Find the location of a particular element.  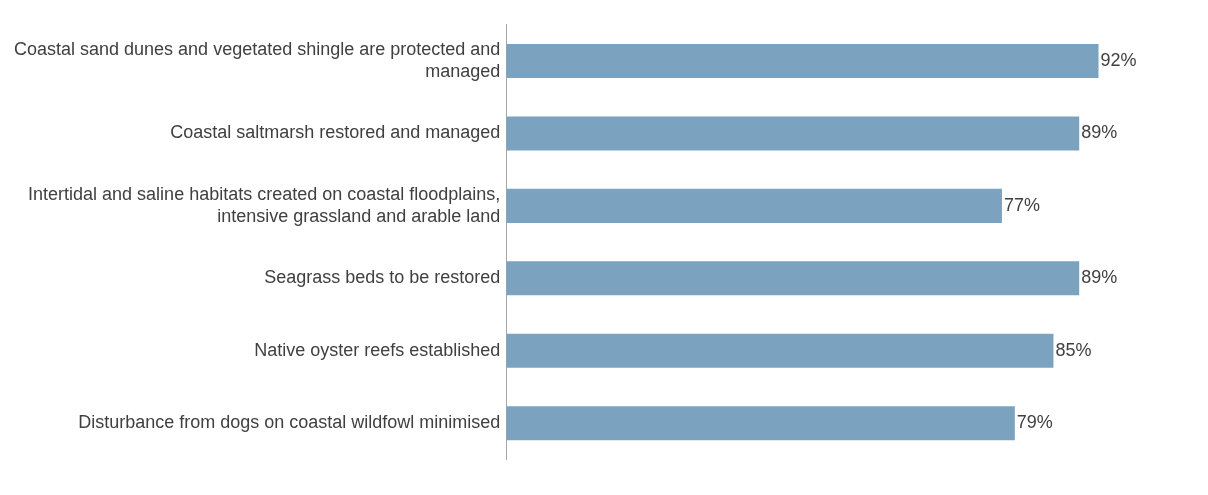

y-tick-label: Coastal sand dunes and vegetated shingle are protected and managed is located at coordinates (257, 60).